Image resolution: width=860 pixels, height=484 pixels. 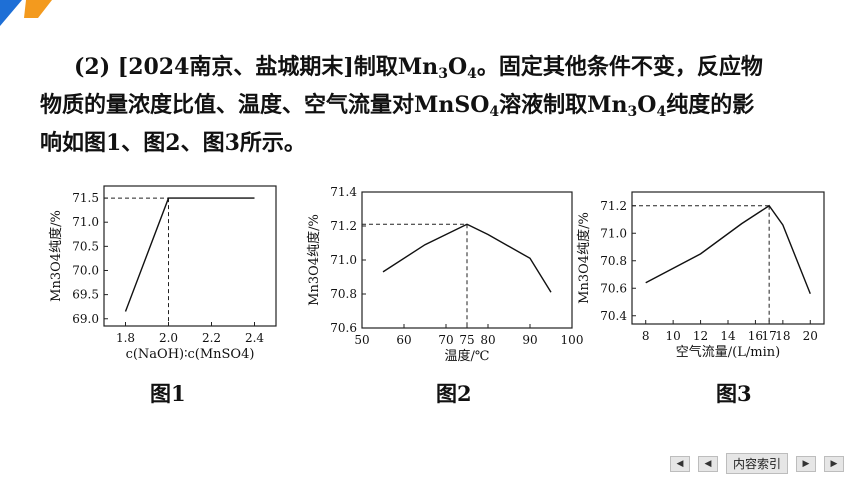 What do you see at coordinates (806, 463) in the screenshot?
I see `right-icon: ▶` at bounding box center [806, 463].